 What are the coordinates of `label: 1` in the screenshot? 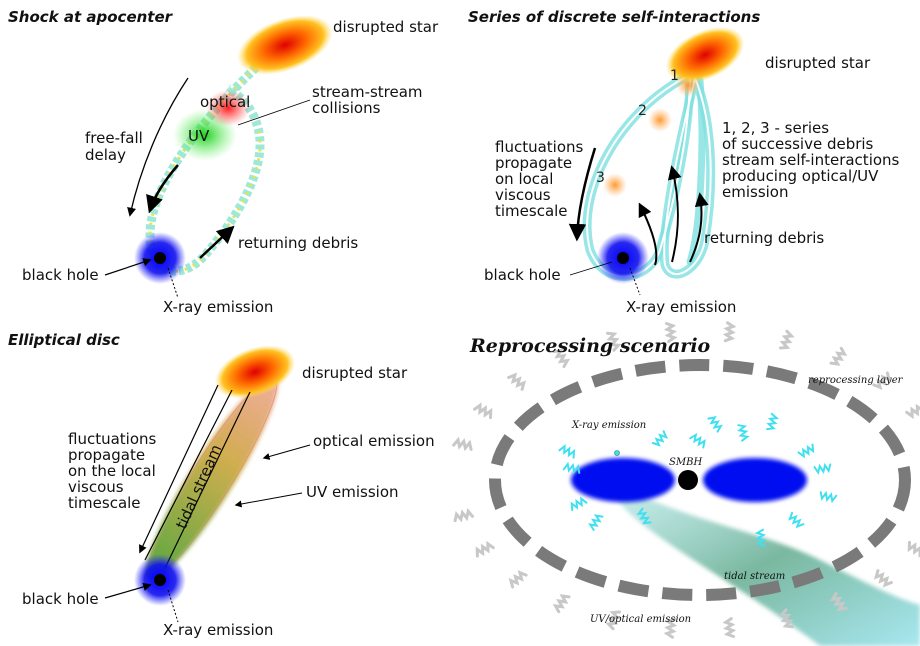 It's located at (674, 76).